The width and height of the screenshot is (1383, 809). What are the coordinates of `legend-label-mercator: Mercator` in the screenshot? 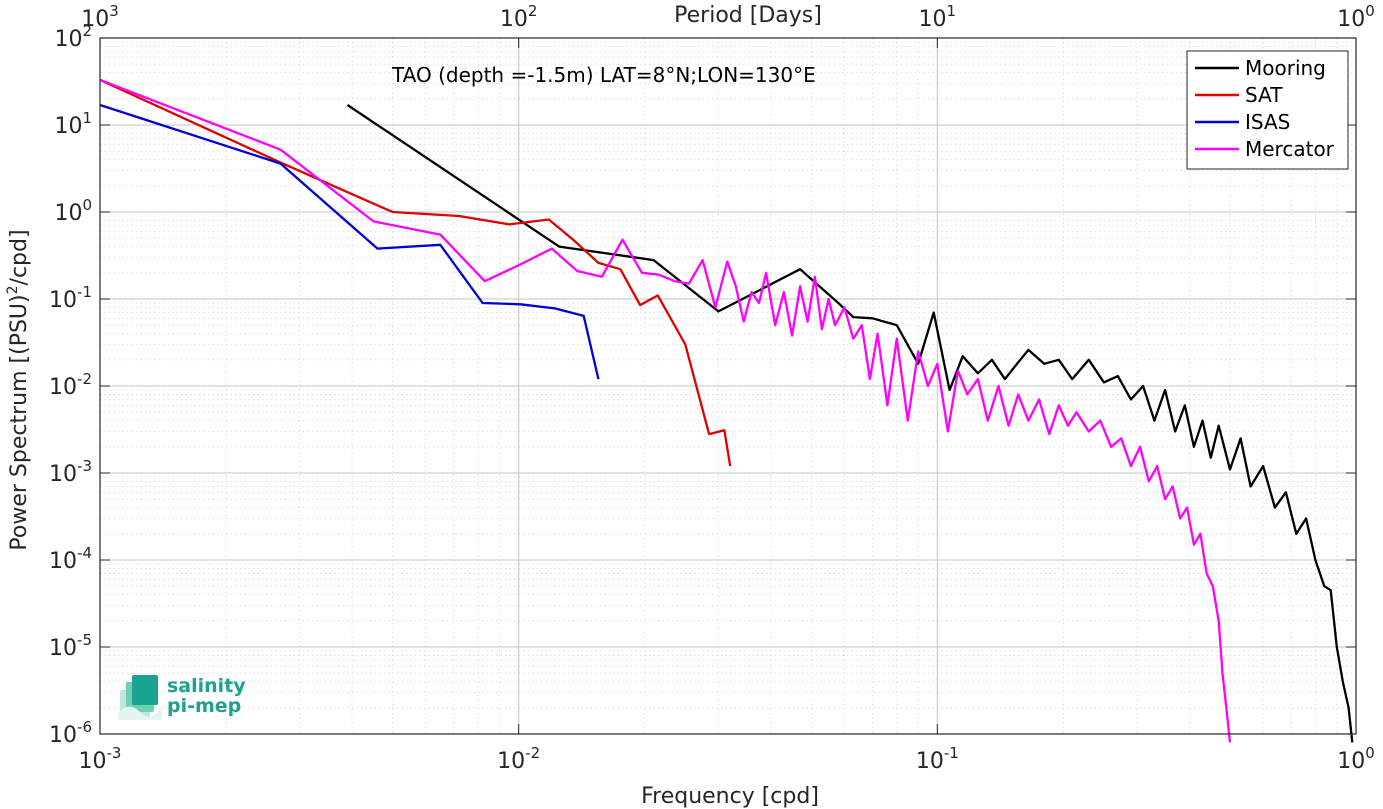 It's located at (1290, 149).